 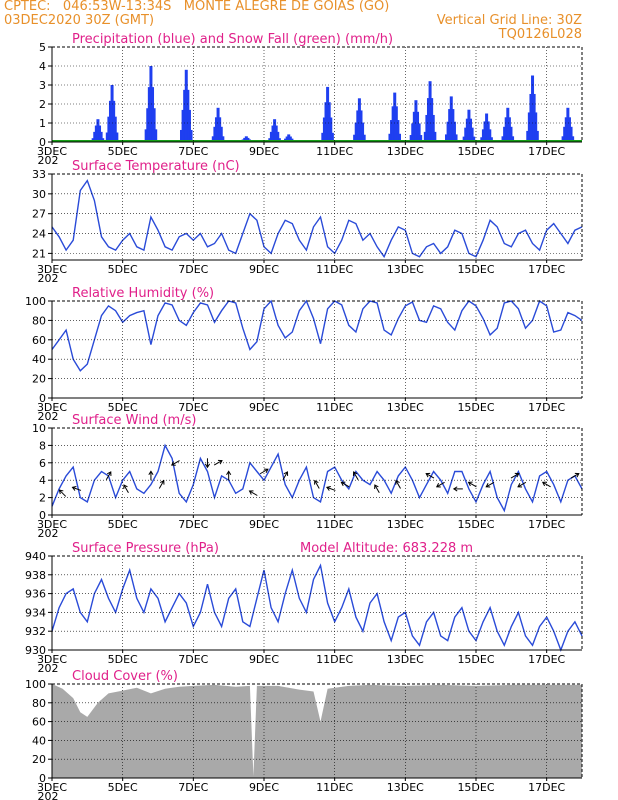 What do you see at coordinates (42, 445) in the screenshot?
I see `y-tick-label: 8` at bounding box center [42, 445].